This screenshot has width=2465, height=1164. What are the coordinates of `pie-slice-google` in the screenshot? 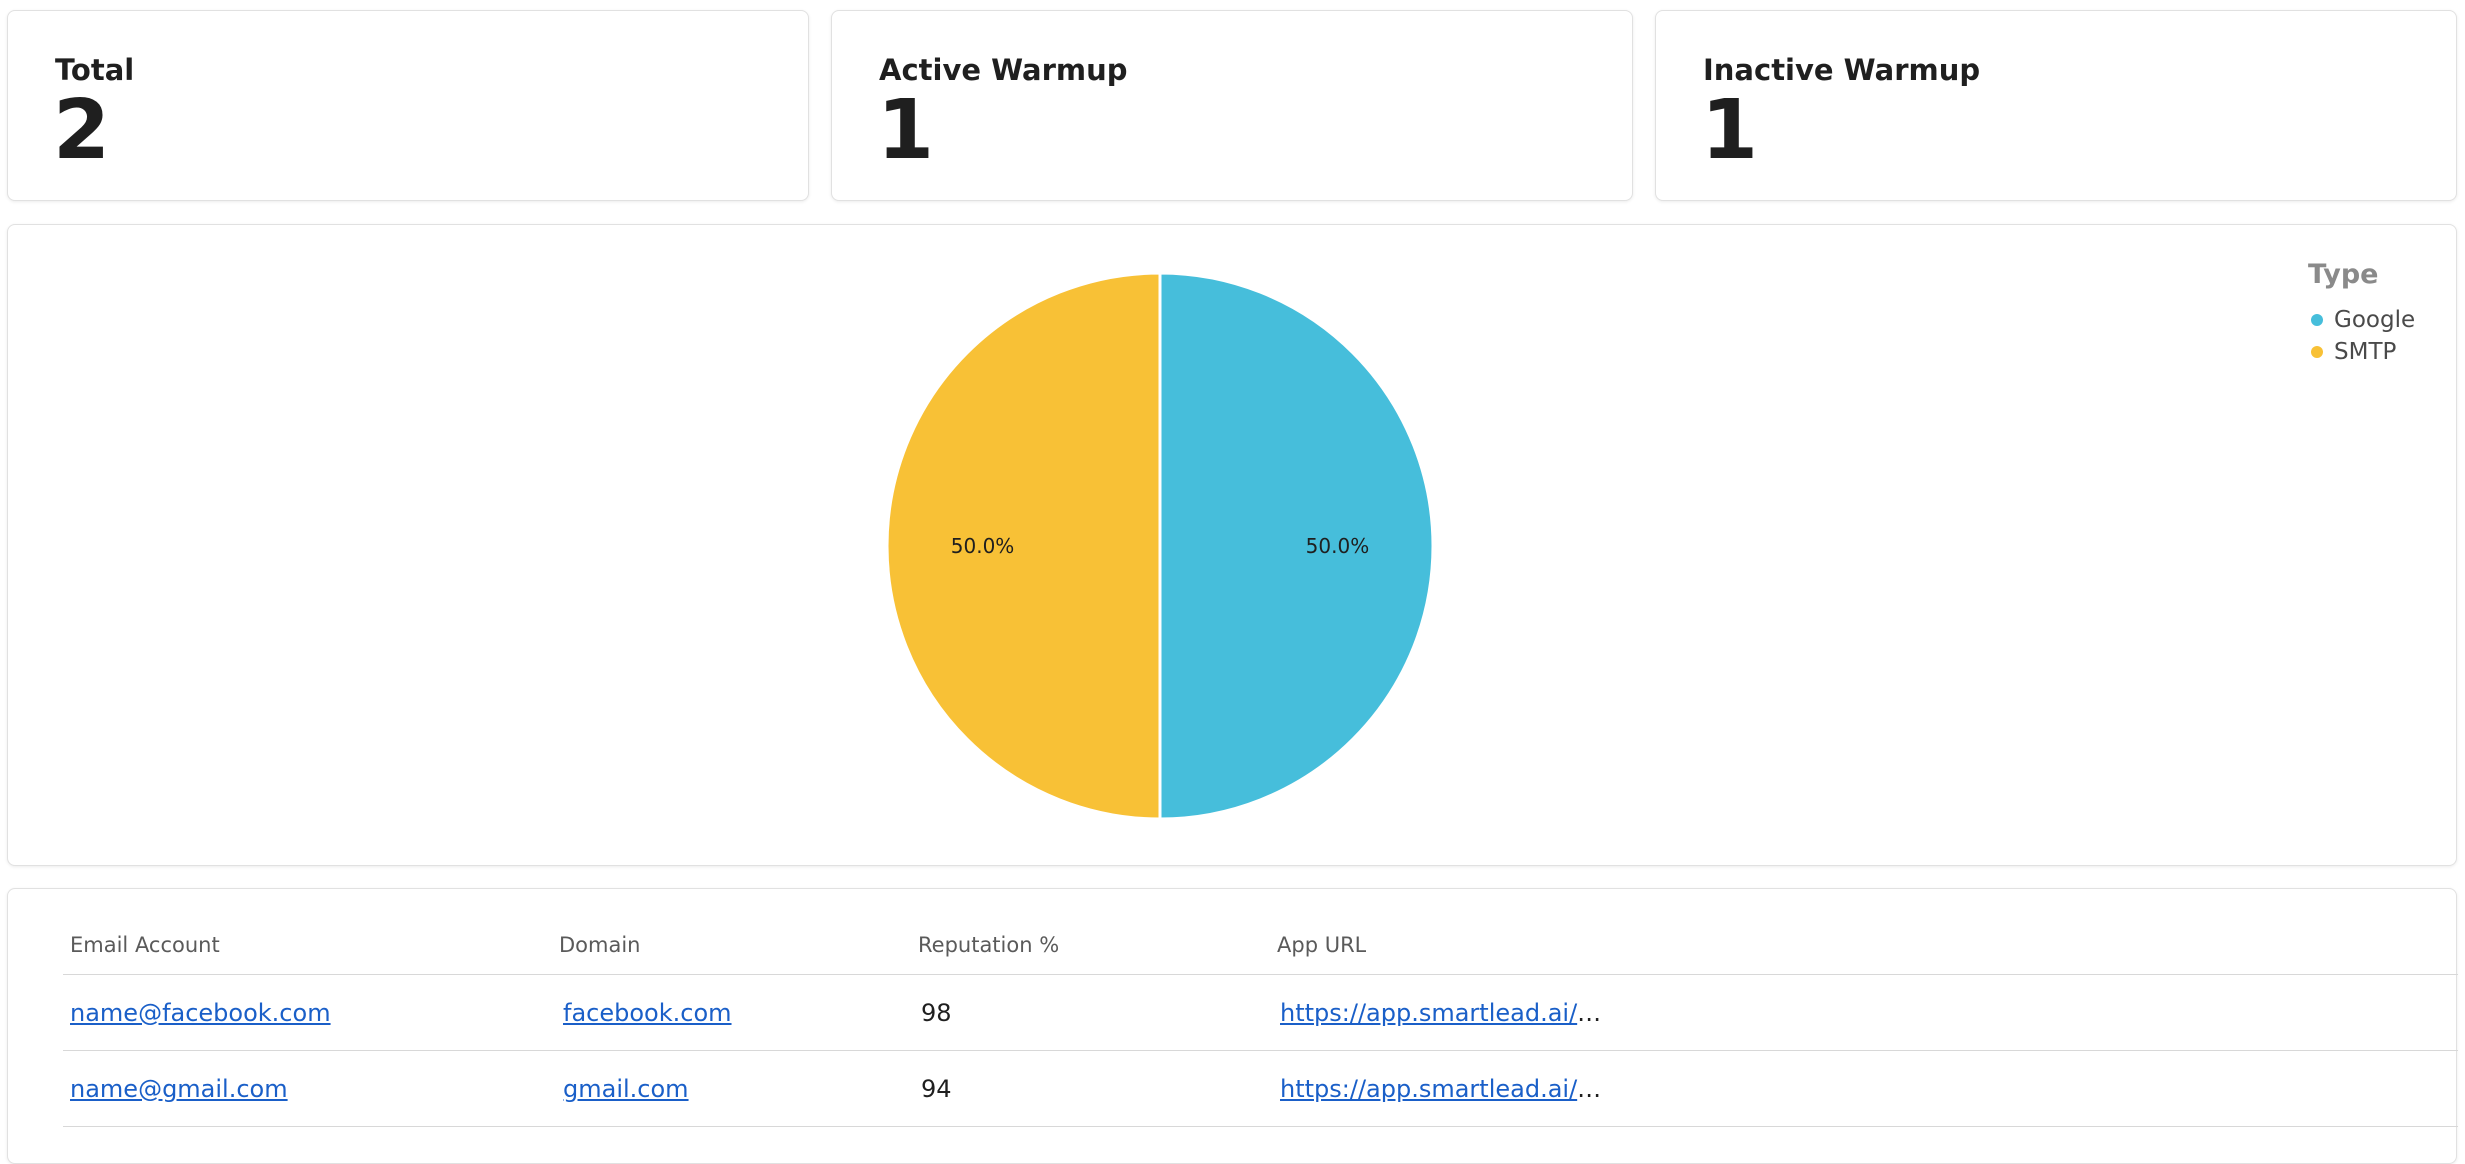 It's located at (1296, 546).